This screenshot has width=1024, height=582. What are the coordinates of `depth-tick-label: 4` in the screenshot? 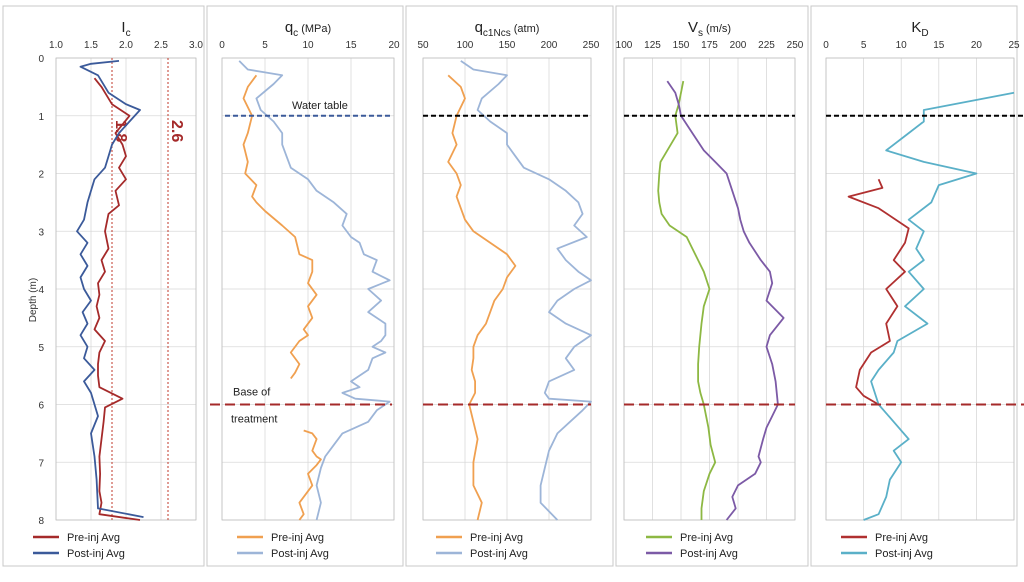 It's located at (41, 290).